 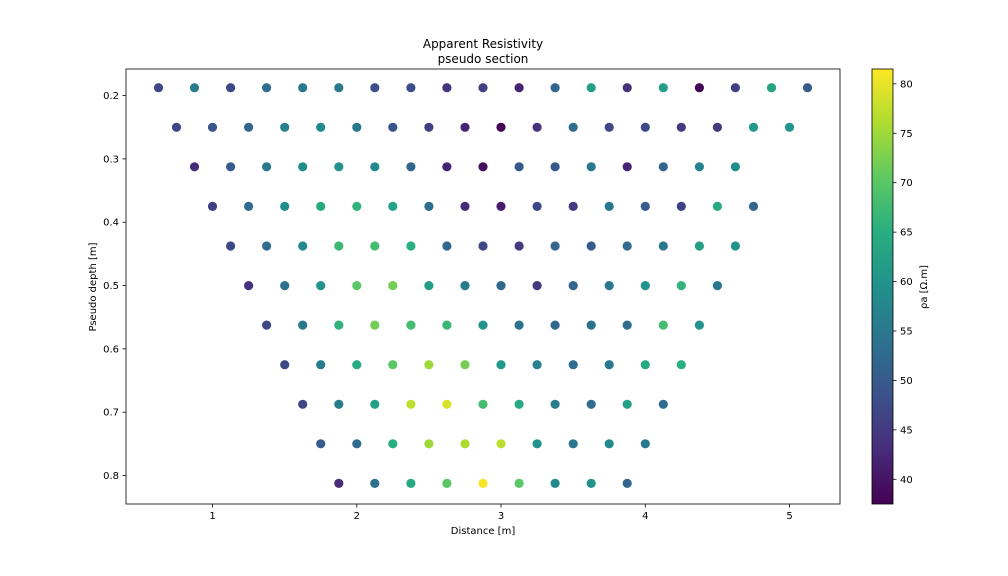 What do you see at coordinates (906, 84) in the screenshot?
I see `colorbar-tick-label: 80` at bounding box center [906, 84].